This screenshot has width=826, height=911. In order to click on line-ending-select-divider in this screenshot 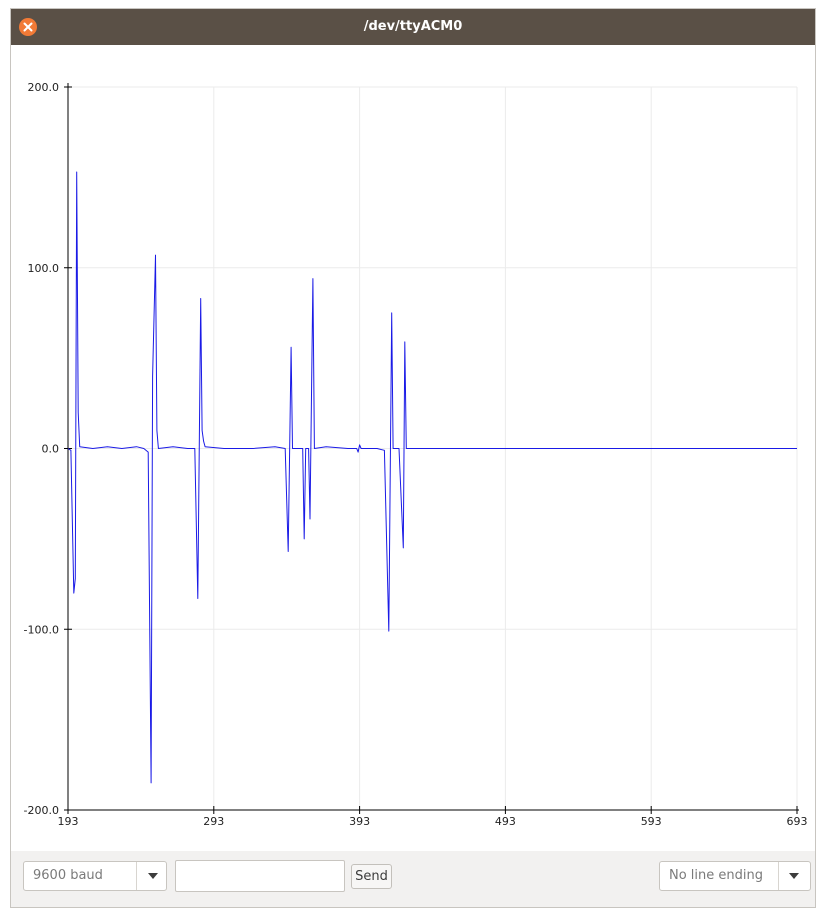, I will do `click(778, 876)`.